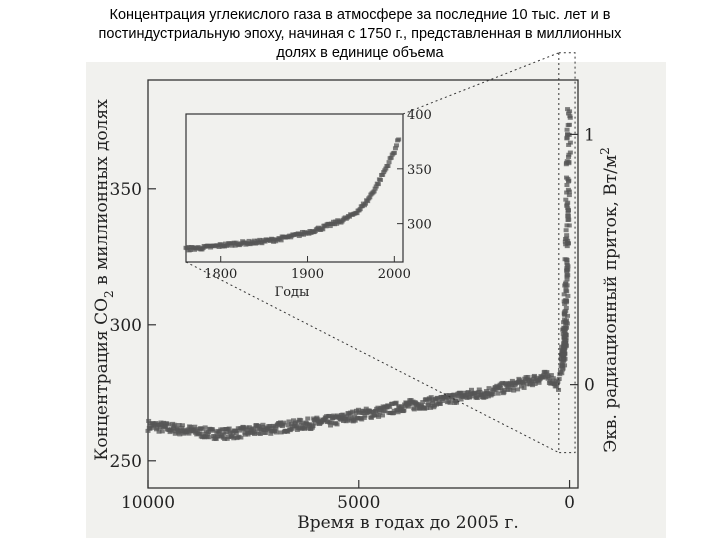 The image size is (720, 540). I want to click on zoom-connector-top, so click(481, 83).